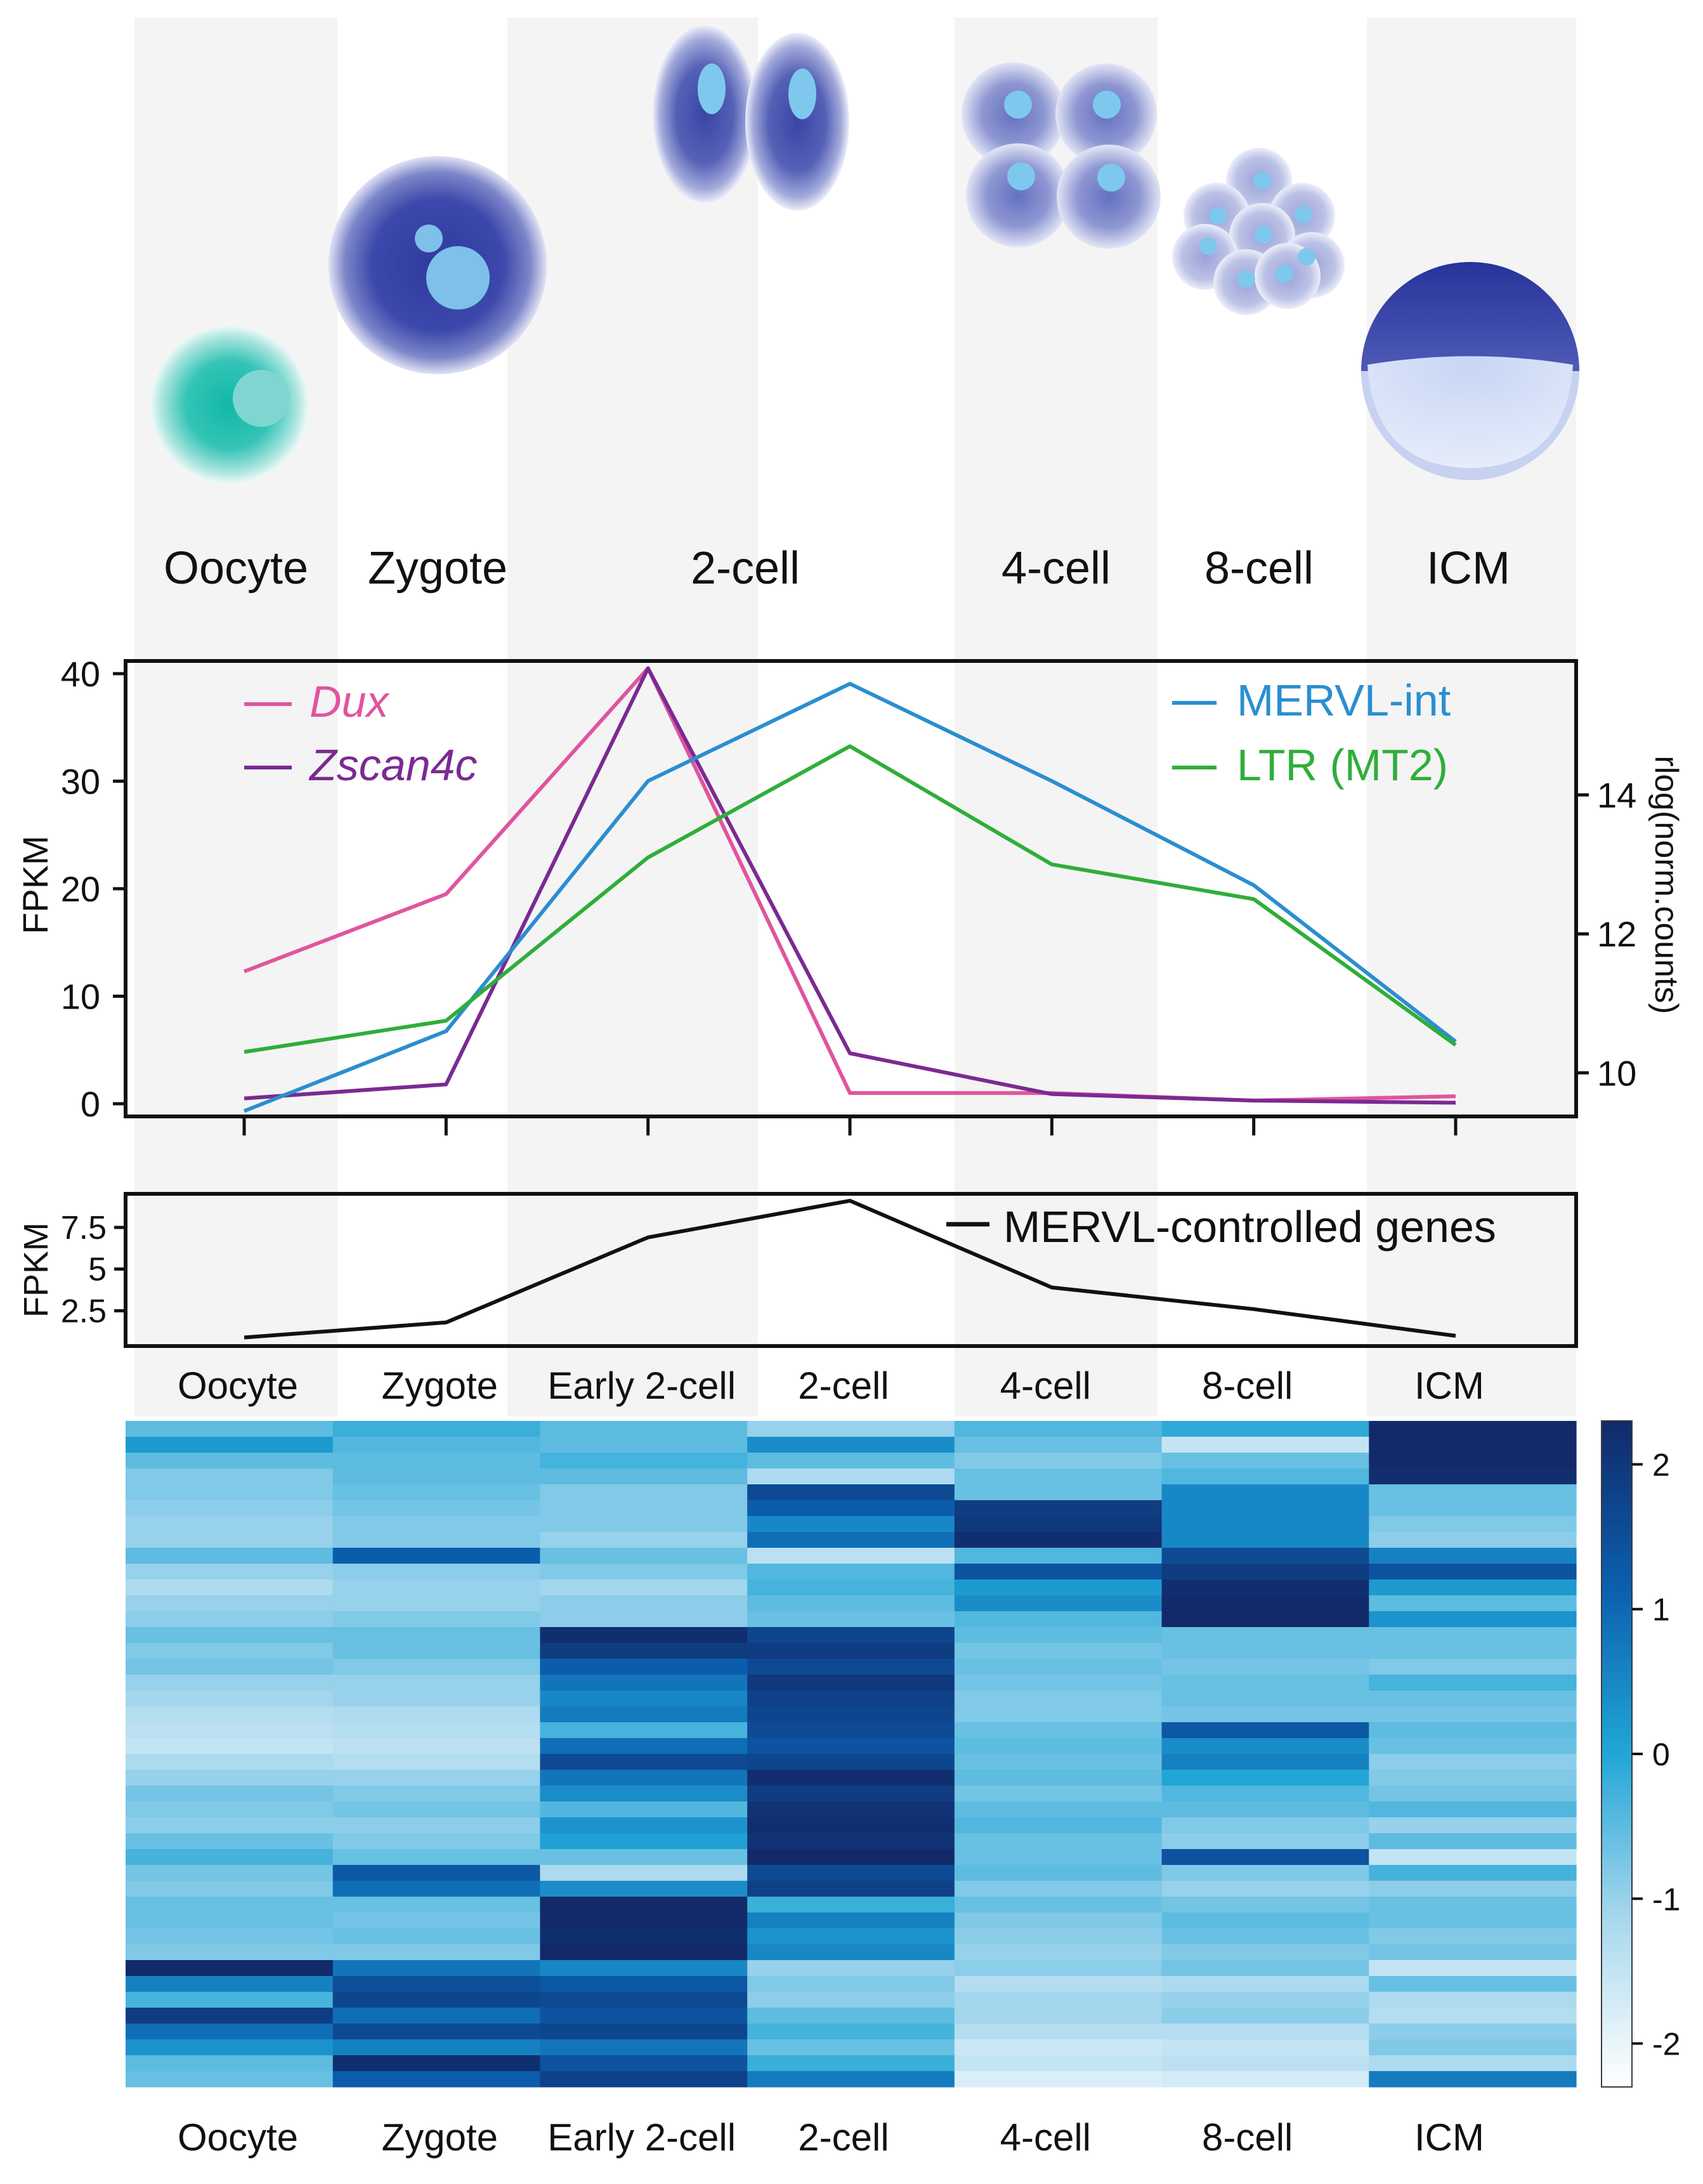 Image resolution: width=1703 pixels, height=2184 pixels. Describe the element at coordinates (236, 717) in the screenshot. I see `stripe-oocyte` at that location.